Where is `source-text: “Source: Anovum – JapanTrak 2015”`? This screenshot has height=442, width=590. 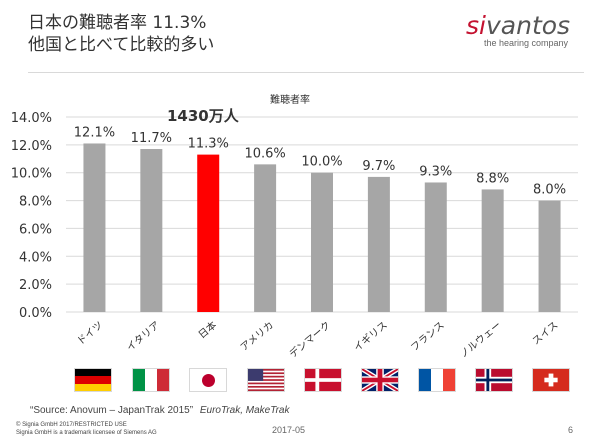
source-text: “Source: Anovum – JapanTrak 2015” is located at coordinates (112, 410).